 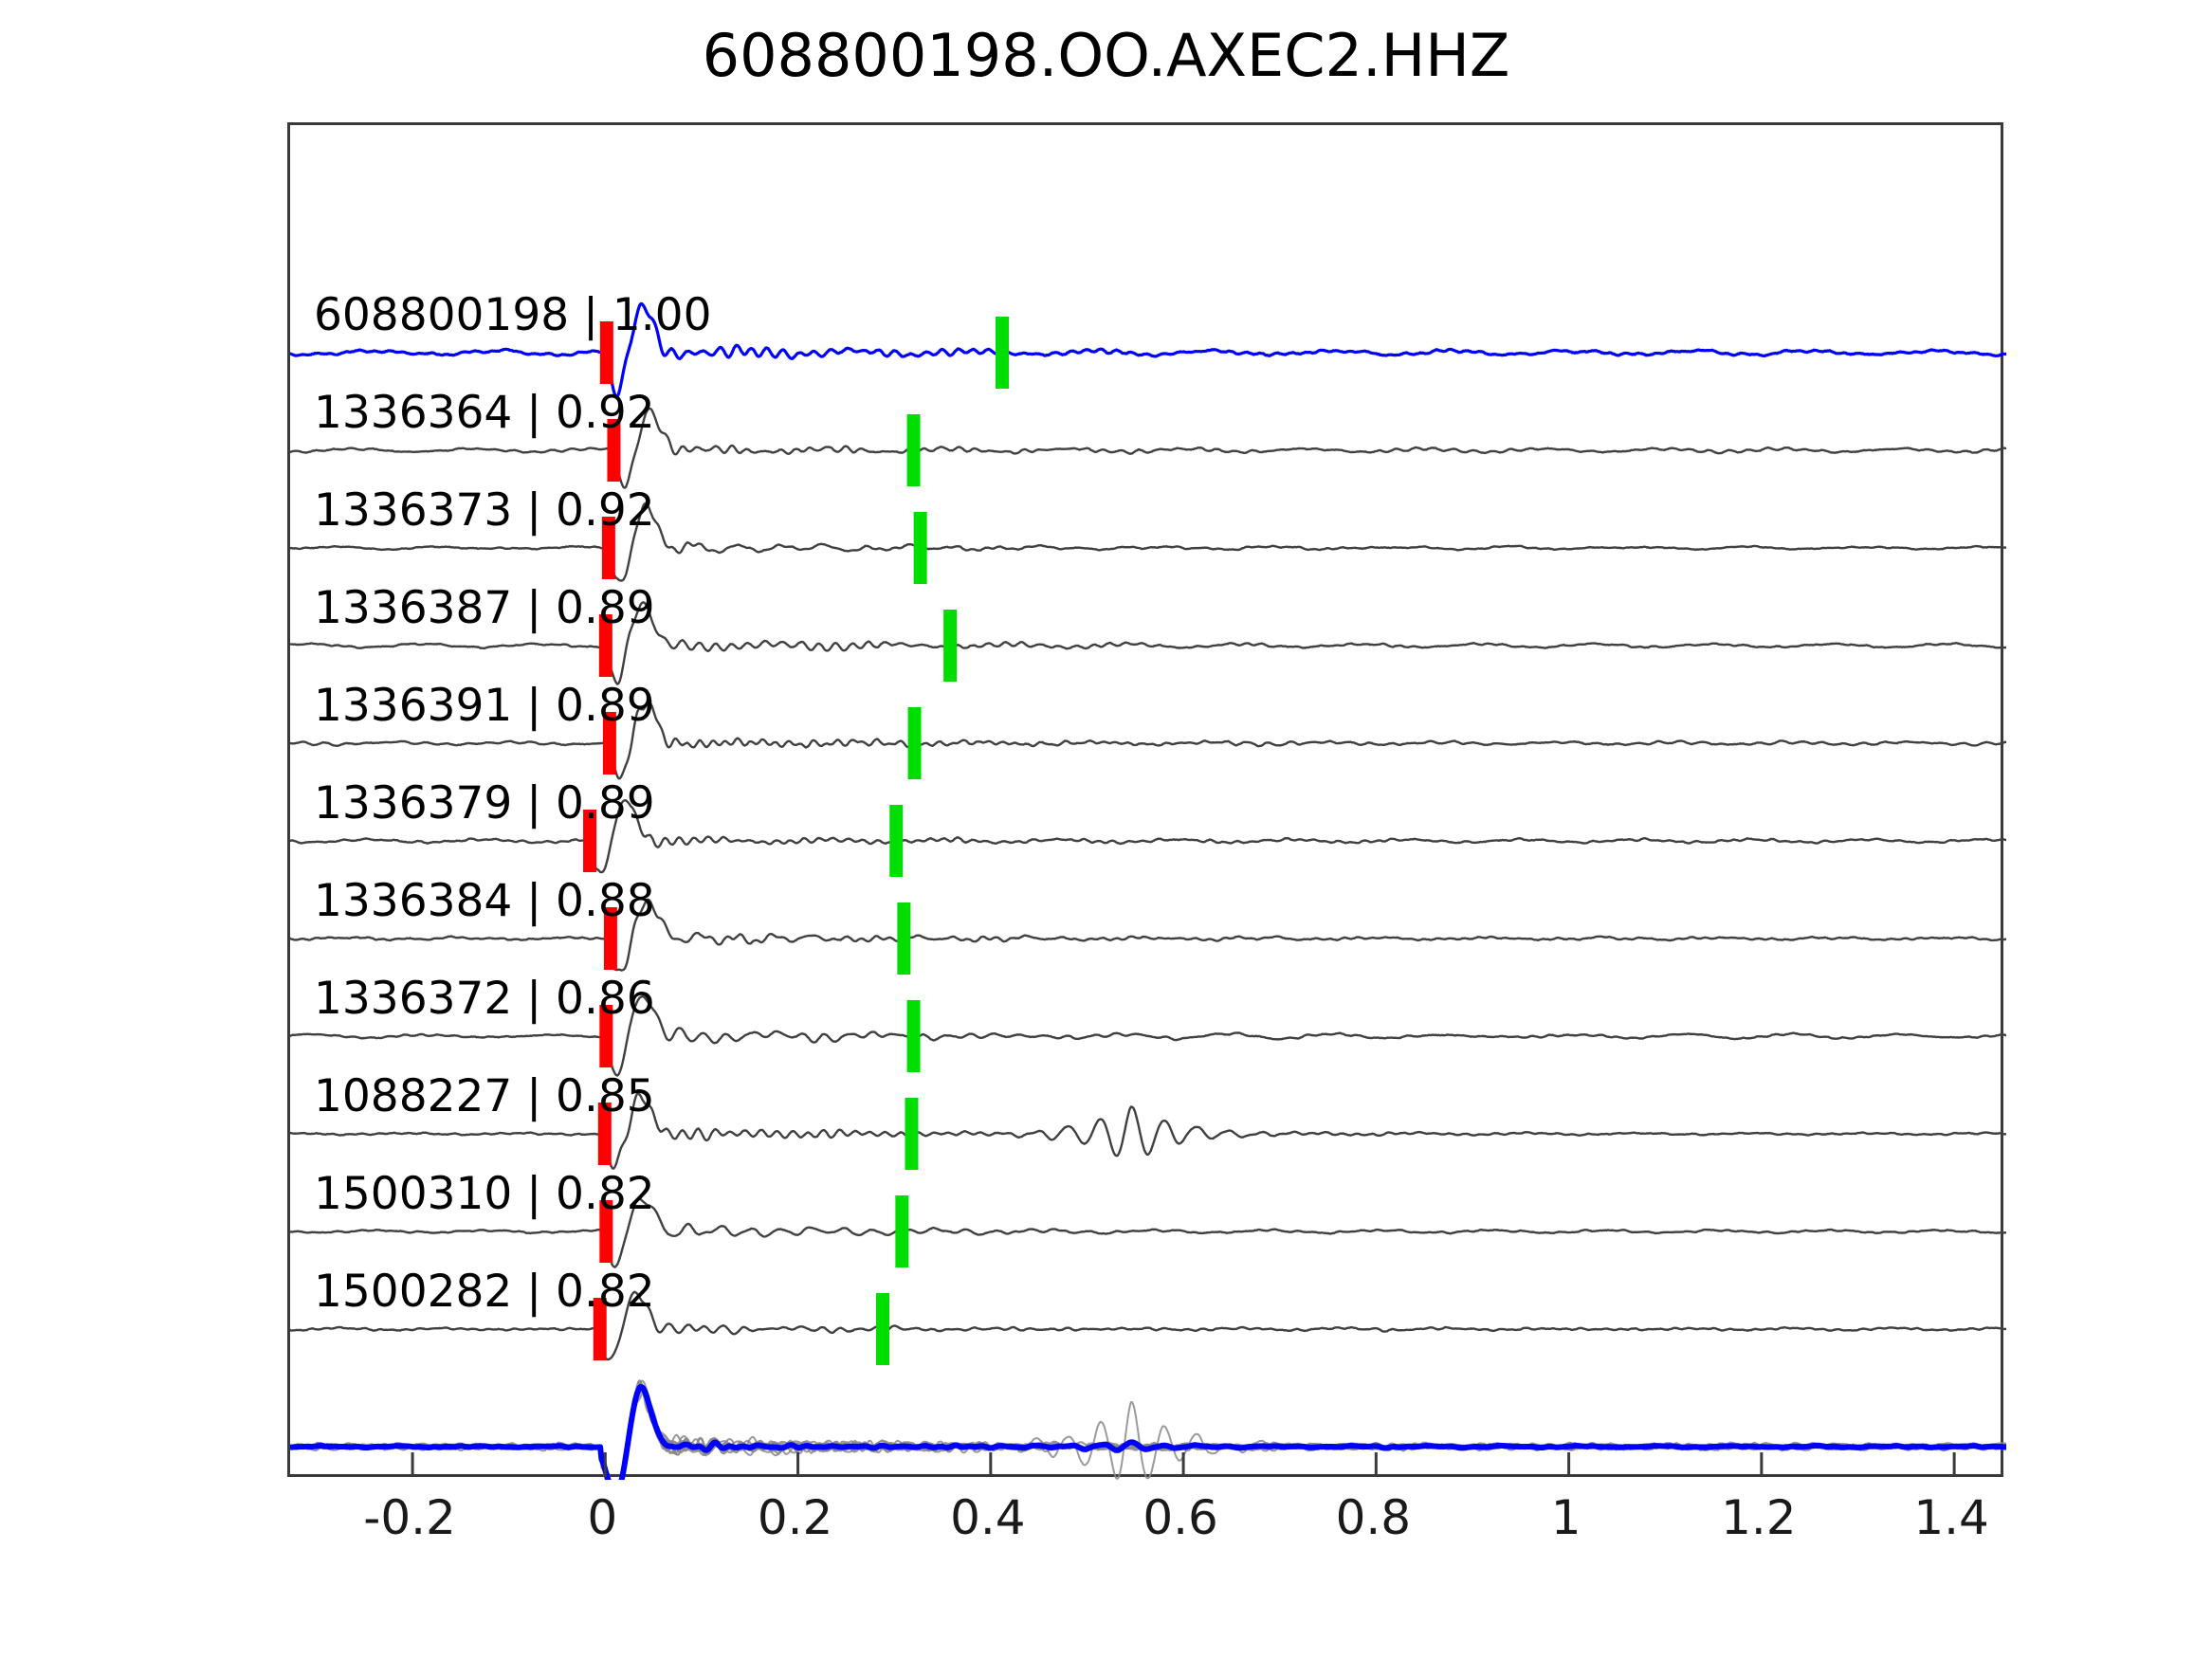 I want to click on trace-label-1500310: 1500310 | 0.82, so click(x=484, y=1194).